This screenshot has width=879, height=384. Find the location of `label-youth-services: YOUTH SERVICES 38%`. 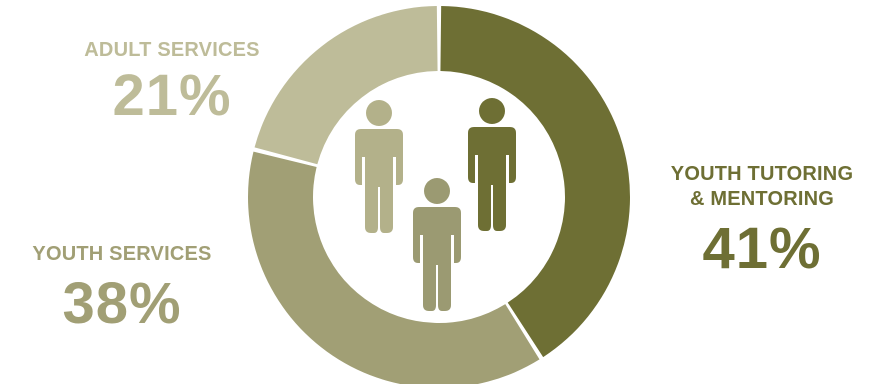

label-youth-services: YOUTH SERVICES 38% is located at coordinates (122, 287).